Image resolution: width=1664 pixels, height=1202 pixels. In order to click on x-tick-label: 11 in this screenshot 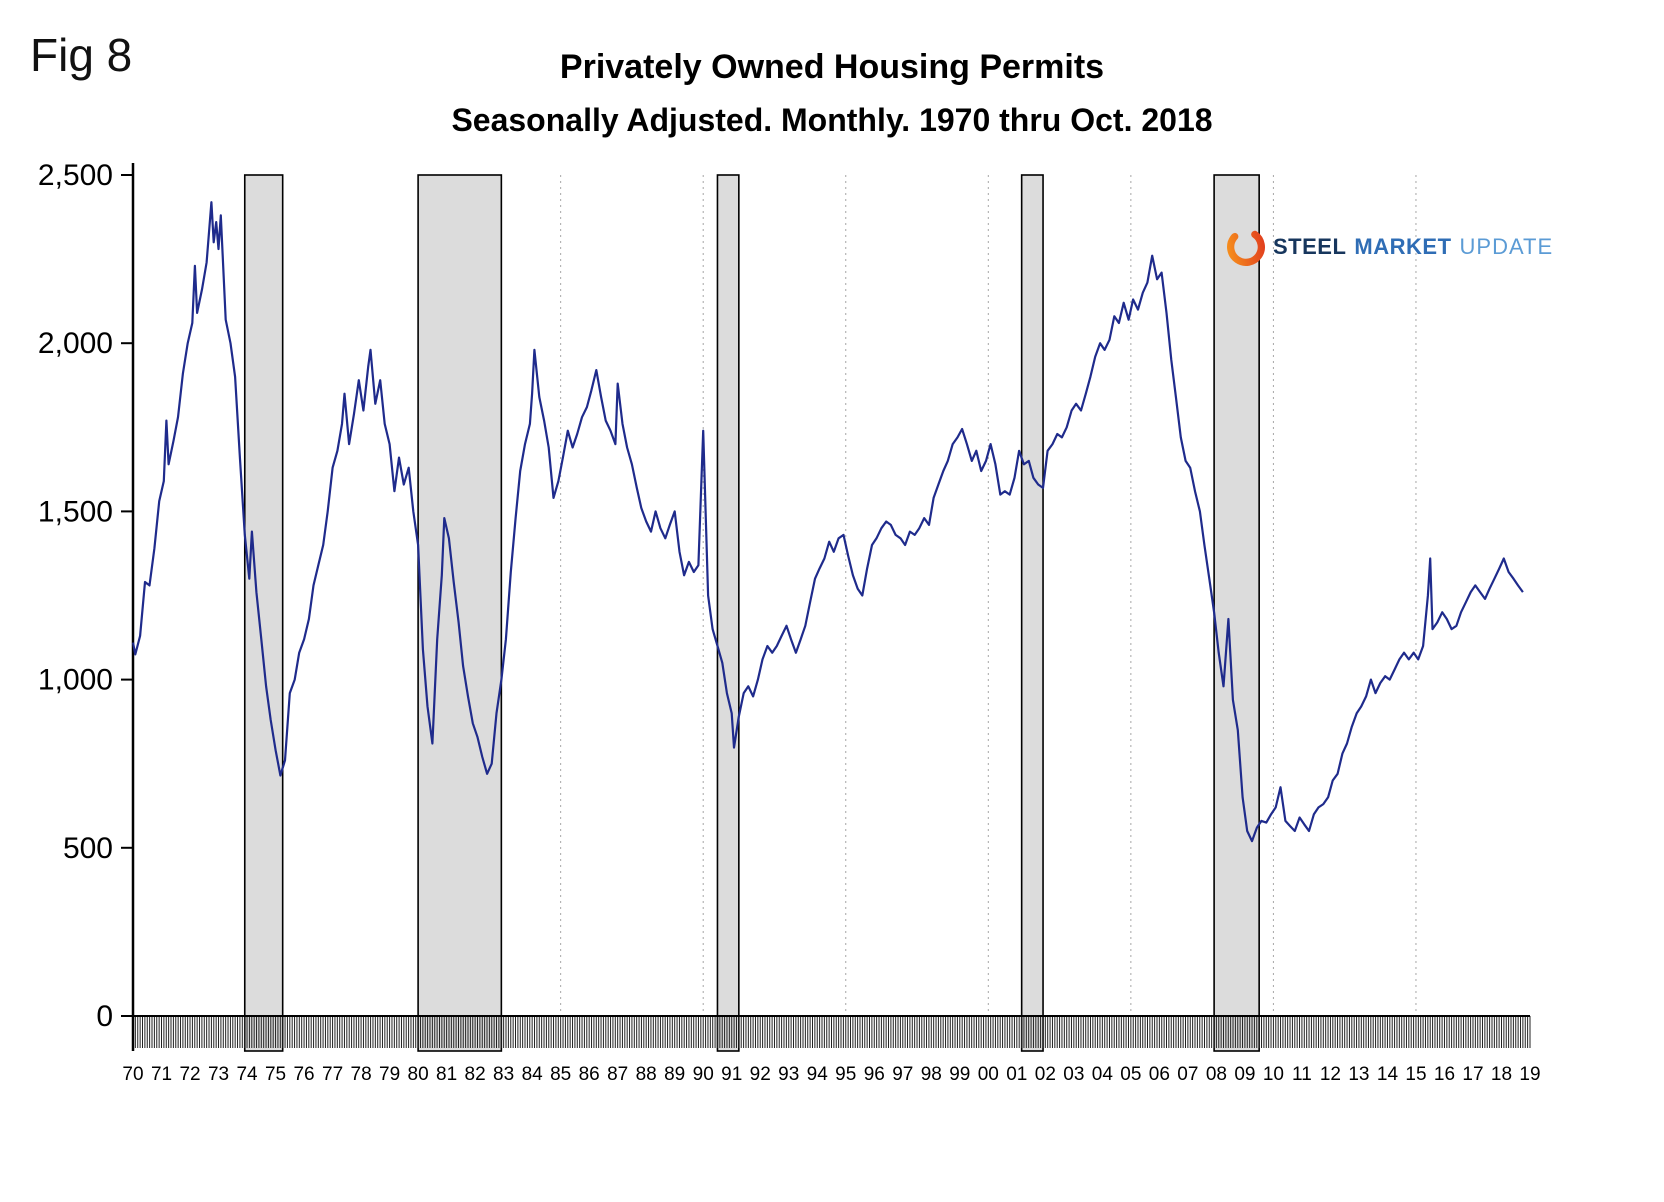, I will do `click(1302, 1074)`.